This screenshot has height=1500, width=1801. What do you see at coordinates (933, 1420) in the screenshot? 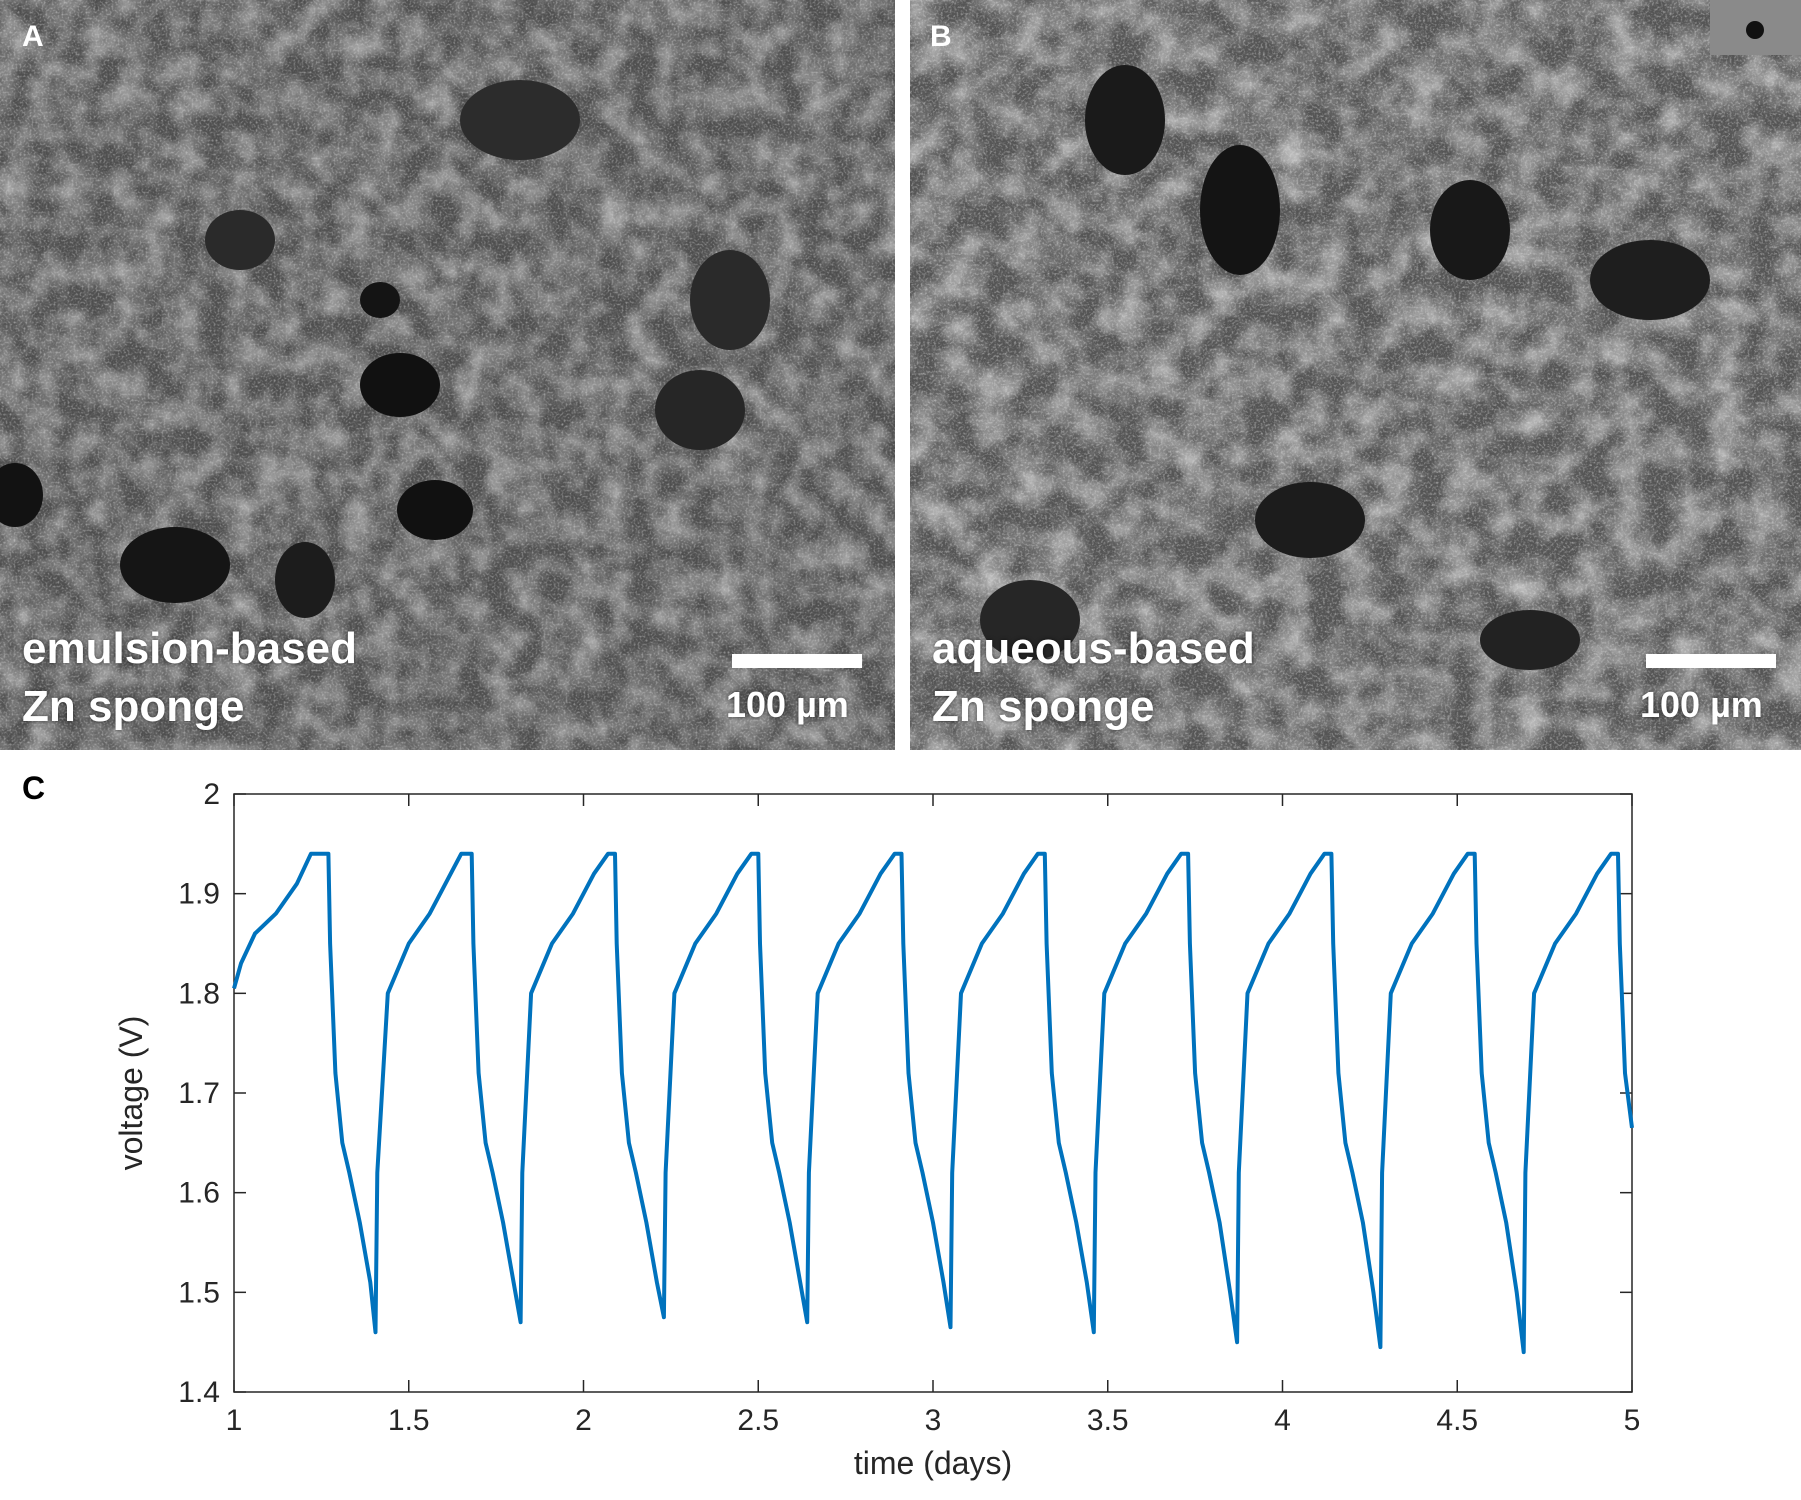
I see `x-tick-label: 3` at bounding box center [933, 1420].